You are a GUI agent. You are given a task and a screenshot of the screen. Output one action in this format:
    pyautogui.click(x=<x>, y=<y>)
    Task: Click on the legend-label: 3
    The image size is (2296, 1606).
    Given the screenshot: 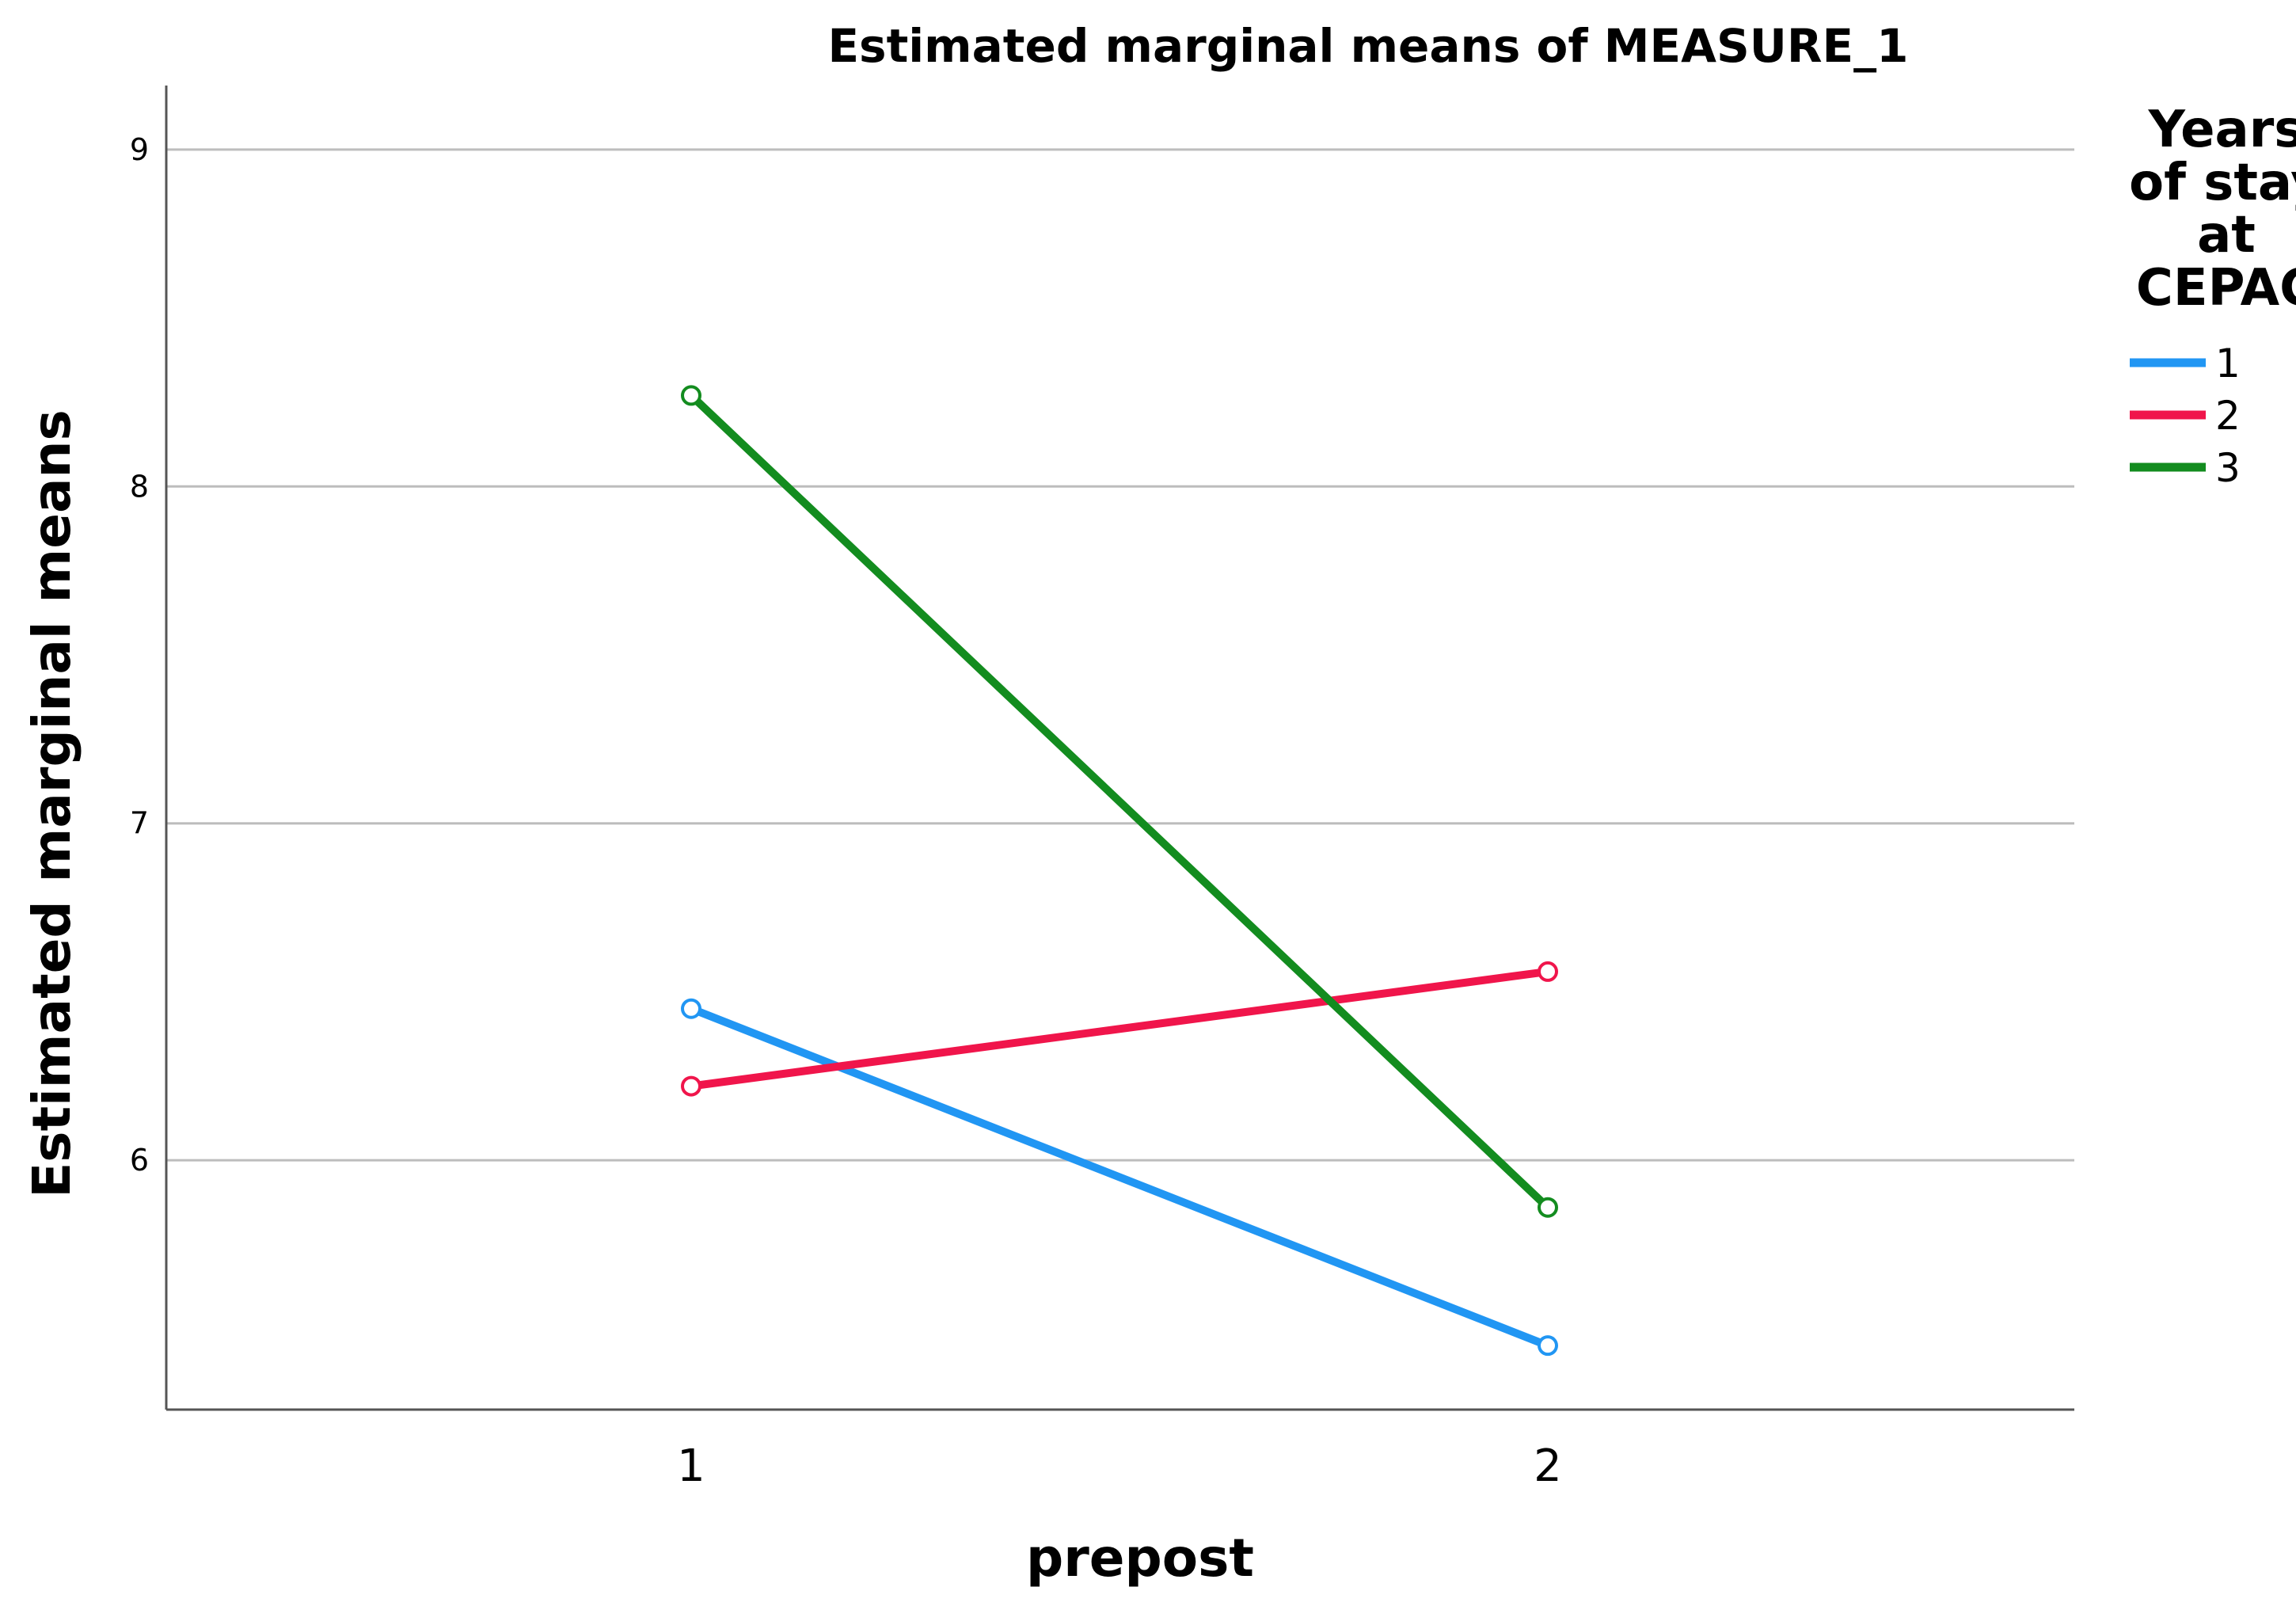 What is the action you would take?
    pyautogui.click(x=2228, y=468)
    